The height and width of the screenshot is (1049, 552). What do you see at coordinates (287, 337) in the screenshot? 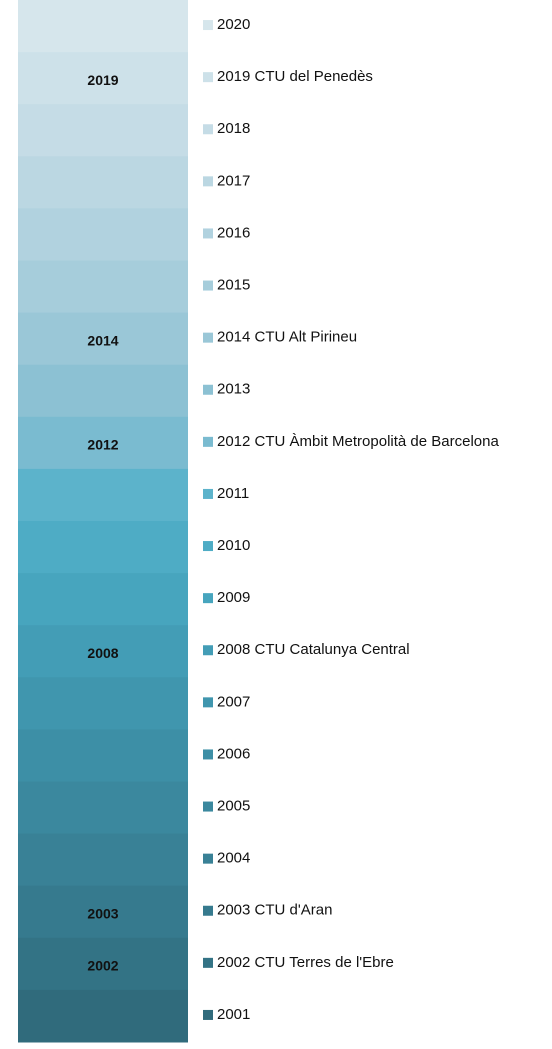
I see `legend-label: 2014 CTU Alt Pirineu` at bounding box center [287, 337].